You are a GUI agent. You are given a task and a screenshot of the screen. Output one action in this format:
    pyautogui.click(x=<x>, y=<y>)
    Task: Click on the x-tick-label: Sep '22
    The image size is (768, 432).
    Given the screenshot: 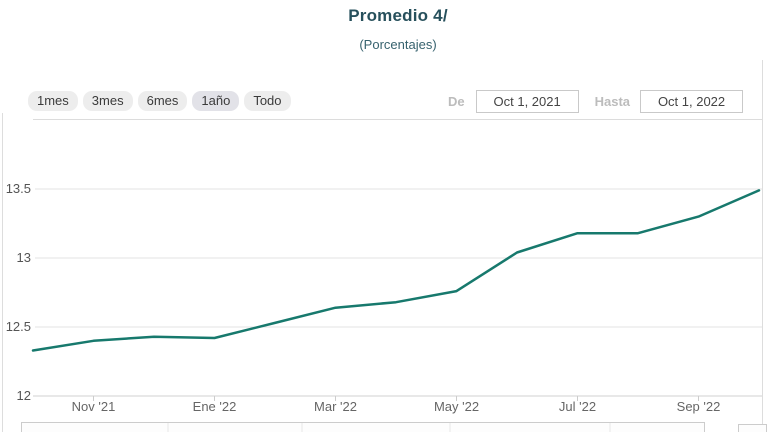 What is the action you would take?
    pyautogui.click(x=699, y=406)
    